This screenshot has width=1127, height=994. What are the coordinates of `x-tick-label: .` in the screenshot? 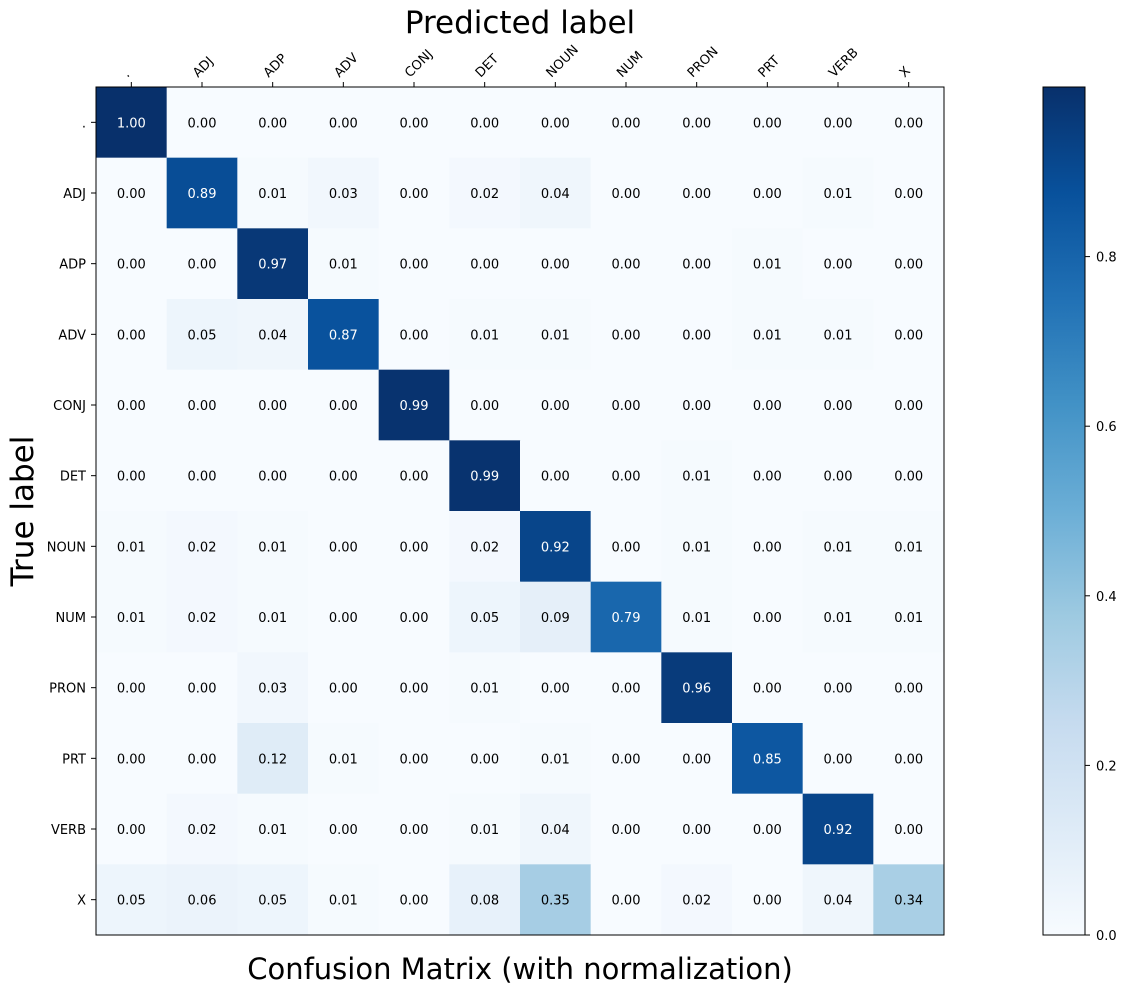 It's located at (127, 74).